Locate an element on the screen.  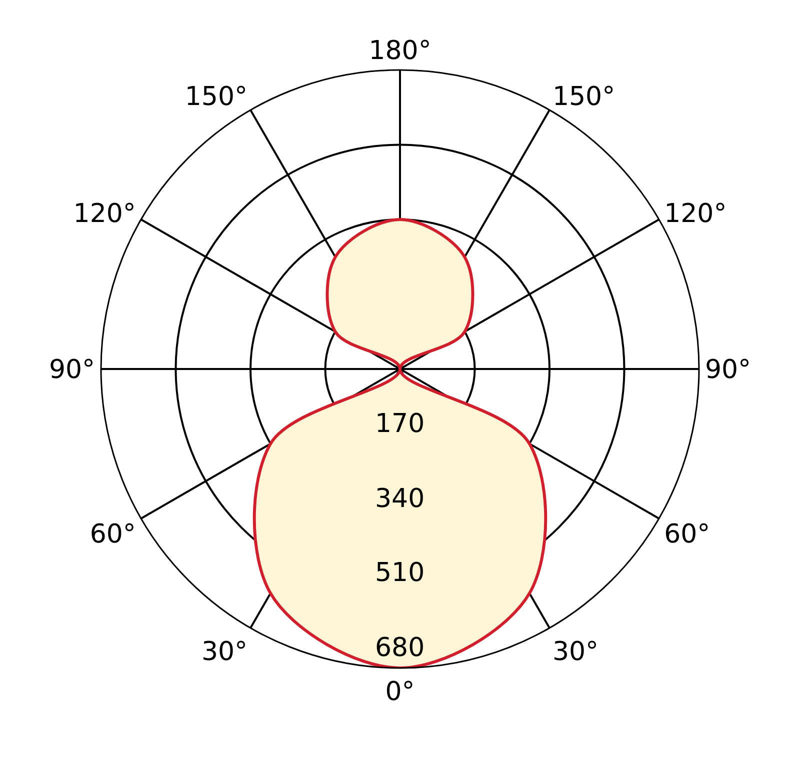
spoke-label: 180° is located at coordinates (400, 51).